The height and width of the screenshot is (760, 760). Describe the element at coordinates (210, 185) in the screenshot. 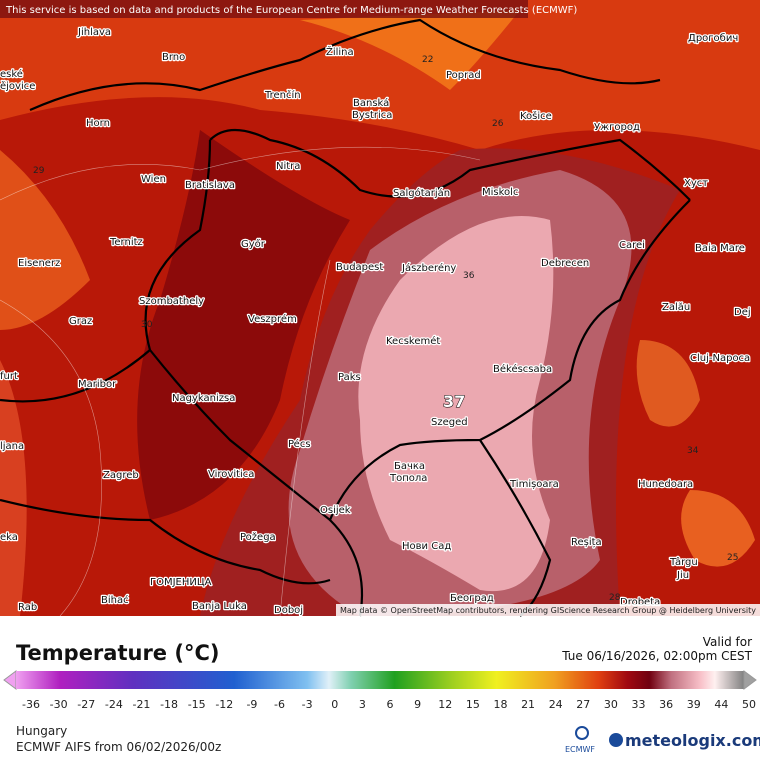

I see `city-label: Bratislava` at that location.